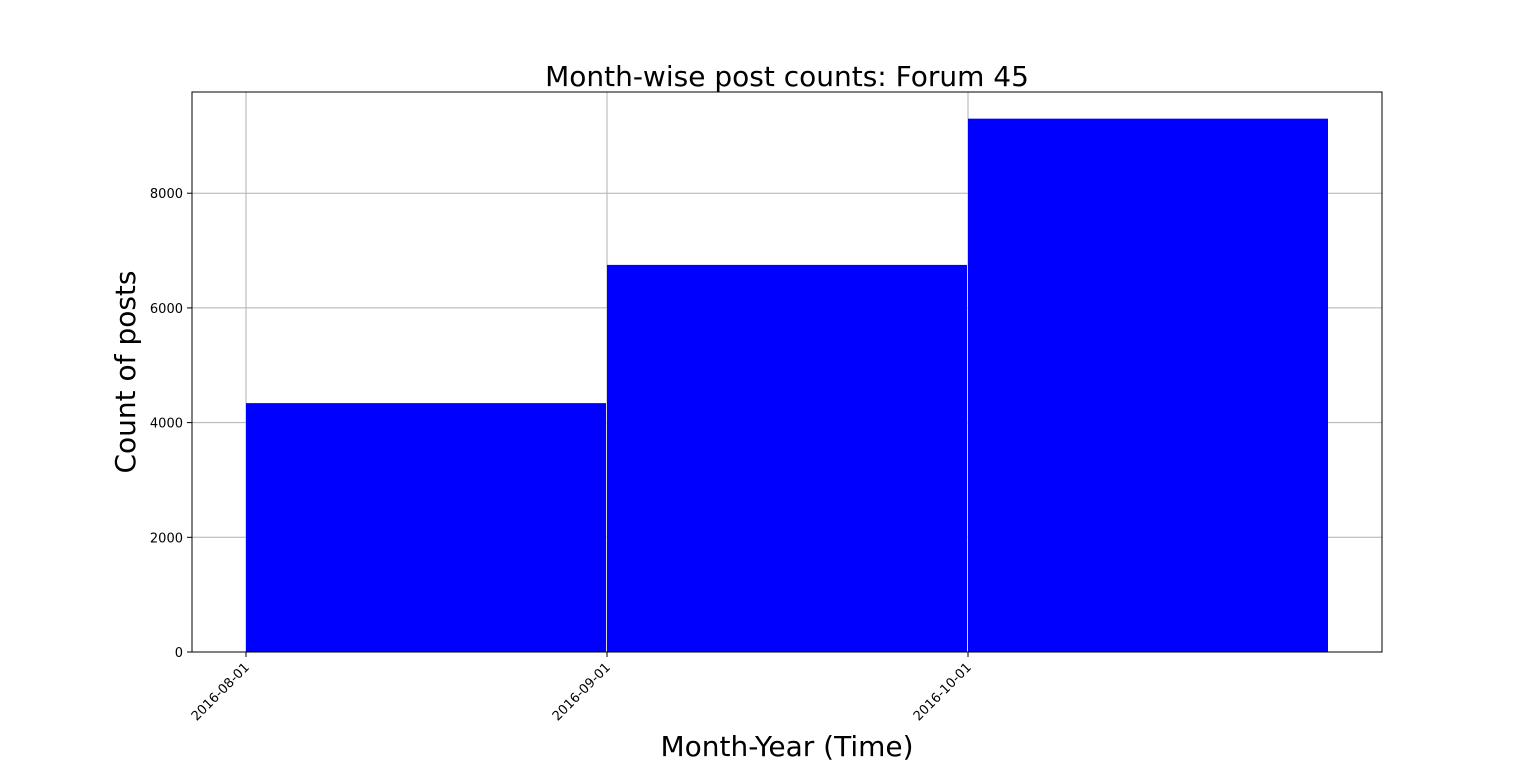  I want to click on y-tick-label: 4000, so click(166, 424).